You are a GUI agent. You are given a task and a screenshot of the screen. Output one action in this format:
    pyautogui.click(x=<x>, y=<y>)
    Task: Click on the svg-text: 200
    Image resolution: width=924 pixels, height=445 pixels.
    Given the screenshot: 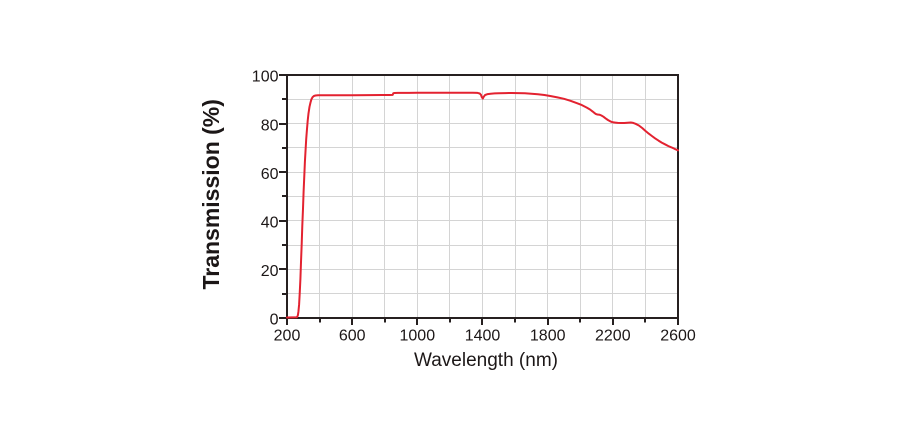 What is the action you would take?
    pyautogui.click(x=287, y=335)
    